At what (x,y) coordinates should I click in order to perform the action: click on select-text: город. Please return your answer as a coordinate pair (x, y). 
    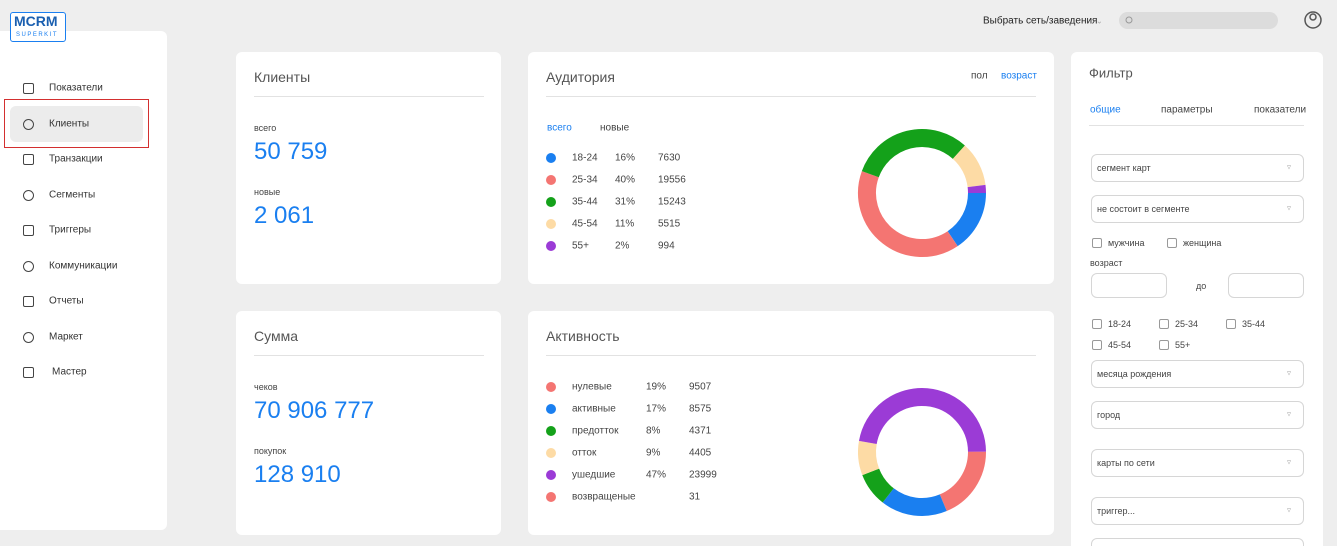
    Looking at the image, I should click on (1109, 415).